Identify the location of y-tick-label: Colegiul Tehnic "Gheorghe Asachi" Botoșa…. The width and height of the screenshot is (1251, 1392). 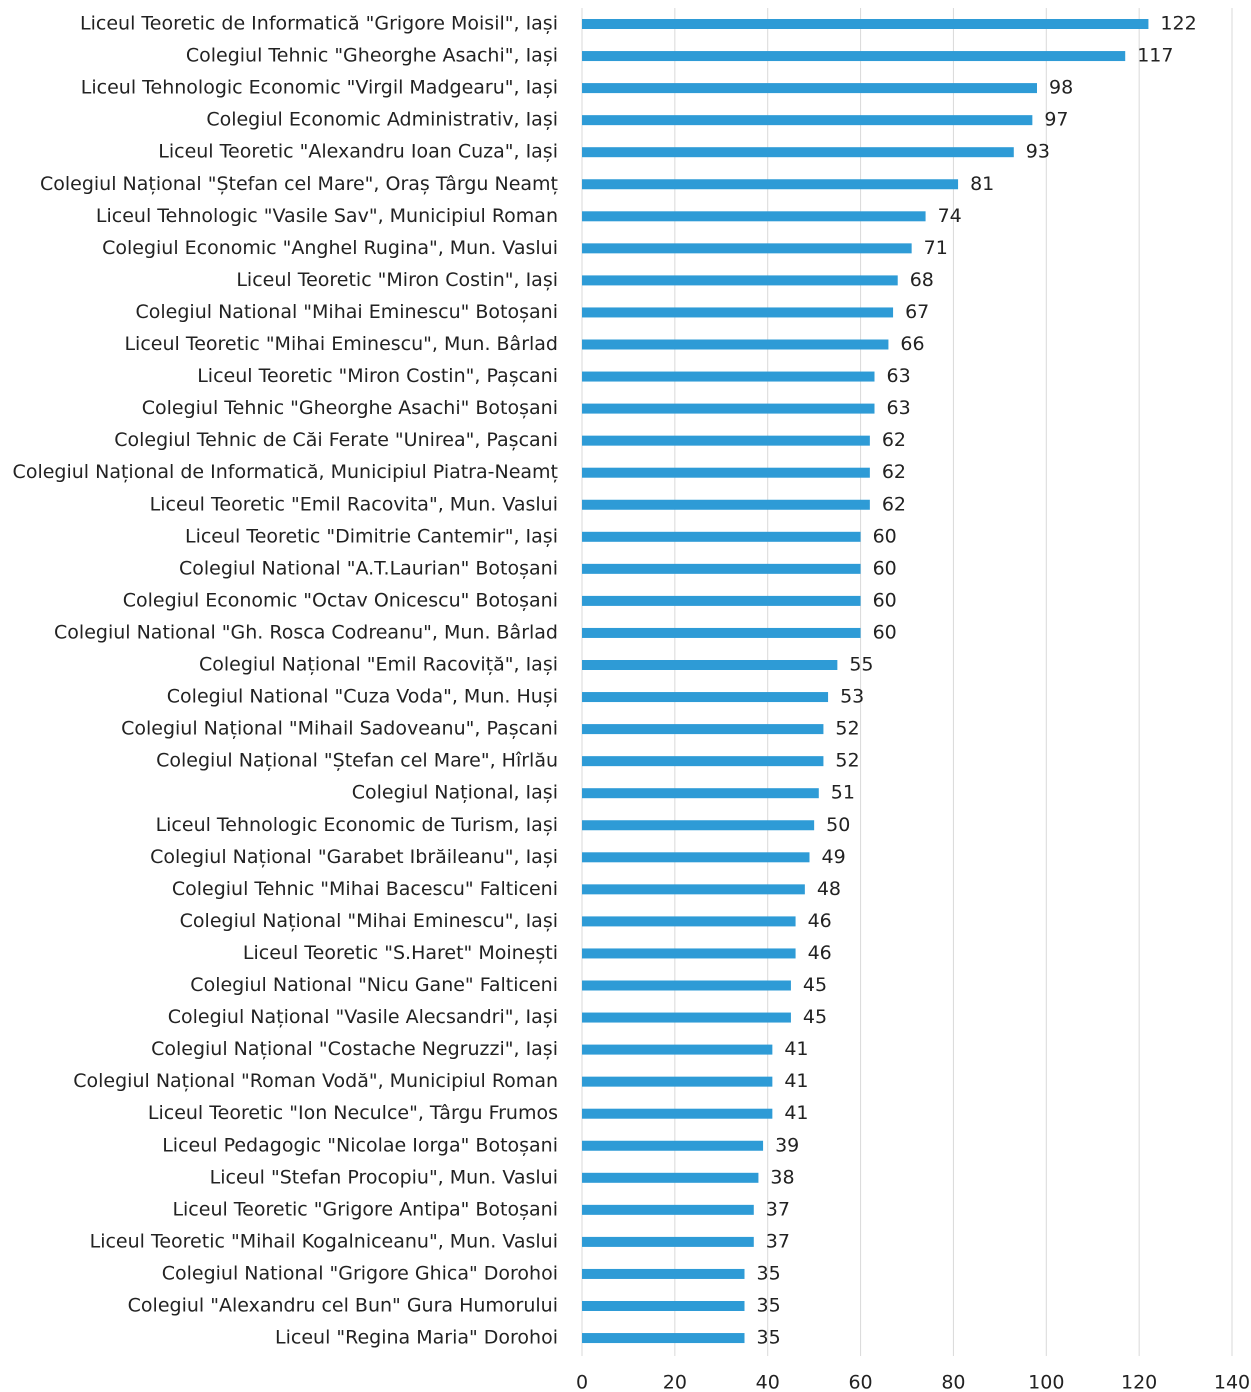
(350, 408).